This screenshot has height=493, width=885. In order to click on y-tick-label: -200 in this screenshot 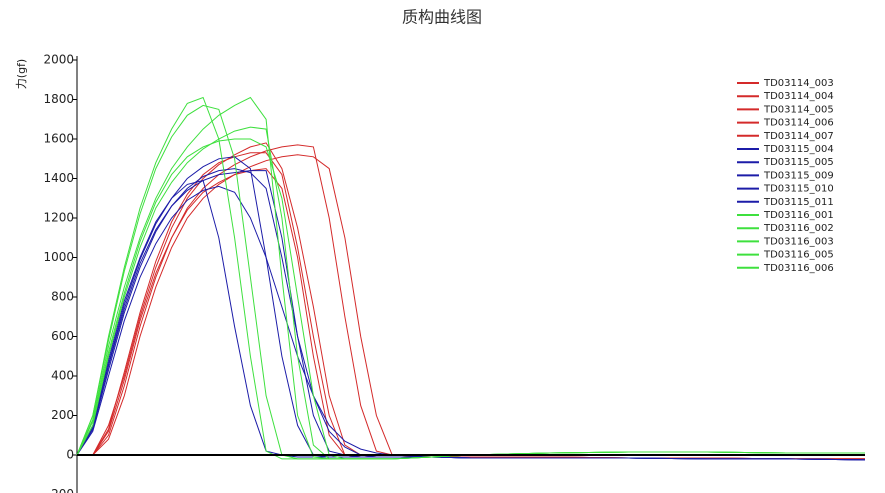, I will do `click(60, 490)`.